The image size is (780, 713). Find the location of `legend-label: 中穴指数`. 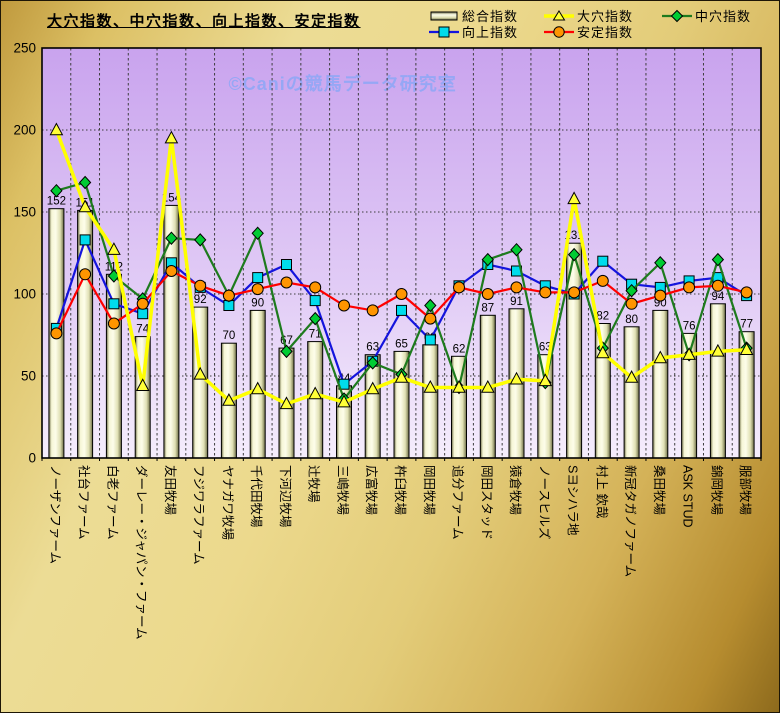

legend-label: 中穴指数 is located at coordinates (723, 16).